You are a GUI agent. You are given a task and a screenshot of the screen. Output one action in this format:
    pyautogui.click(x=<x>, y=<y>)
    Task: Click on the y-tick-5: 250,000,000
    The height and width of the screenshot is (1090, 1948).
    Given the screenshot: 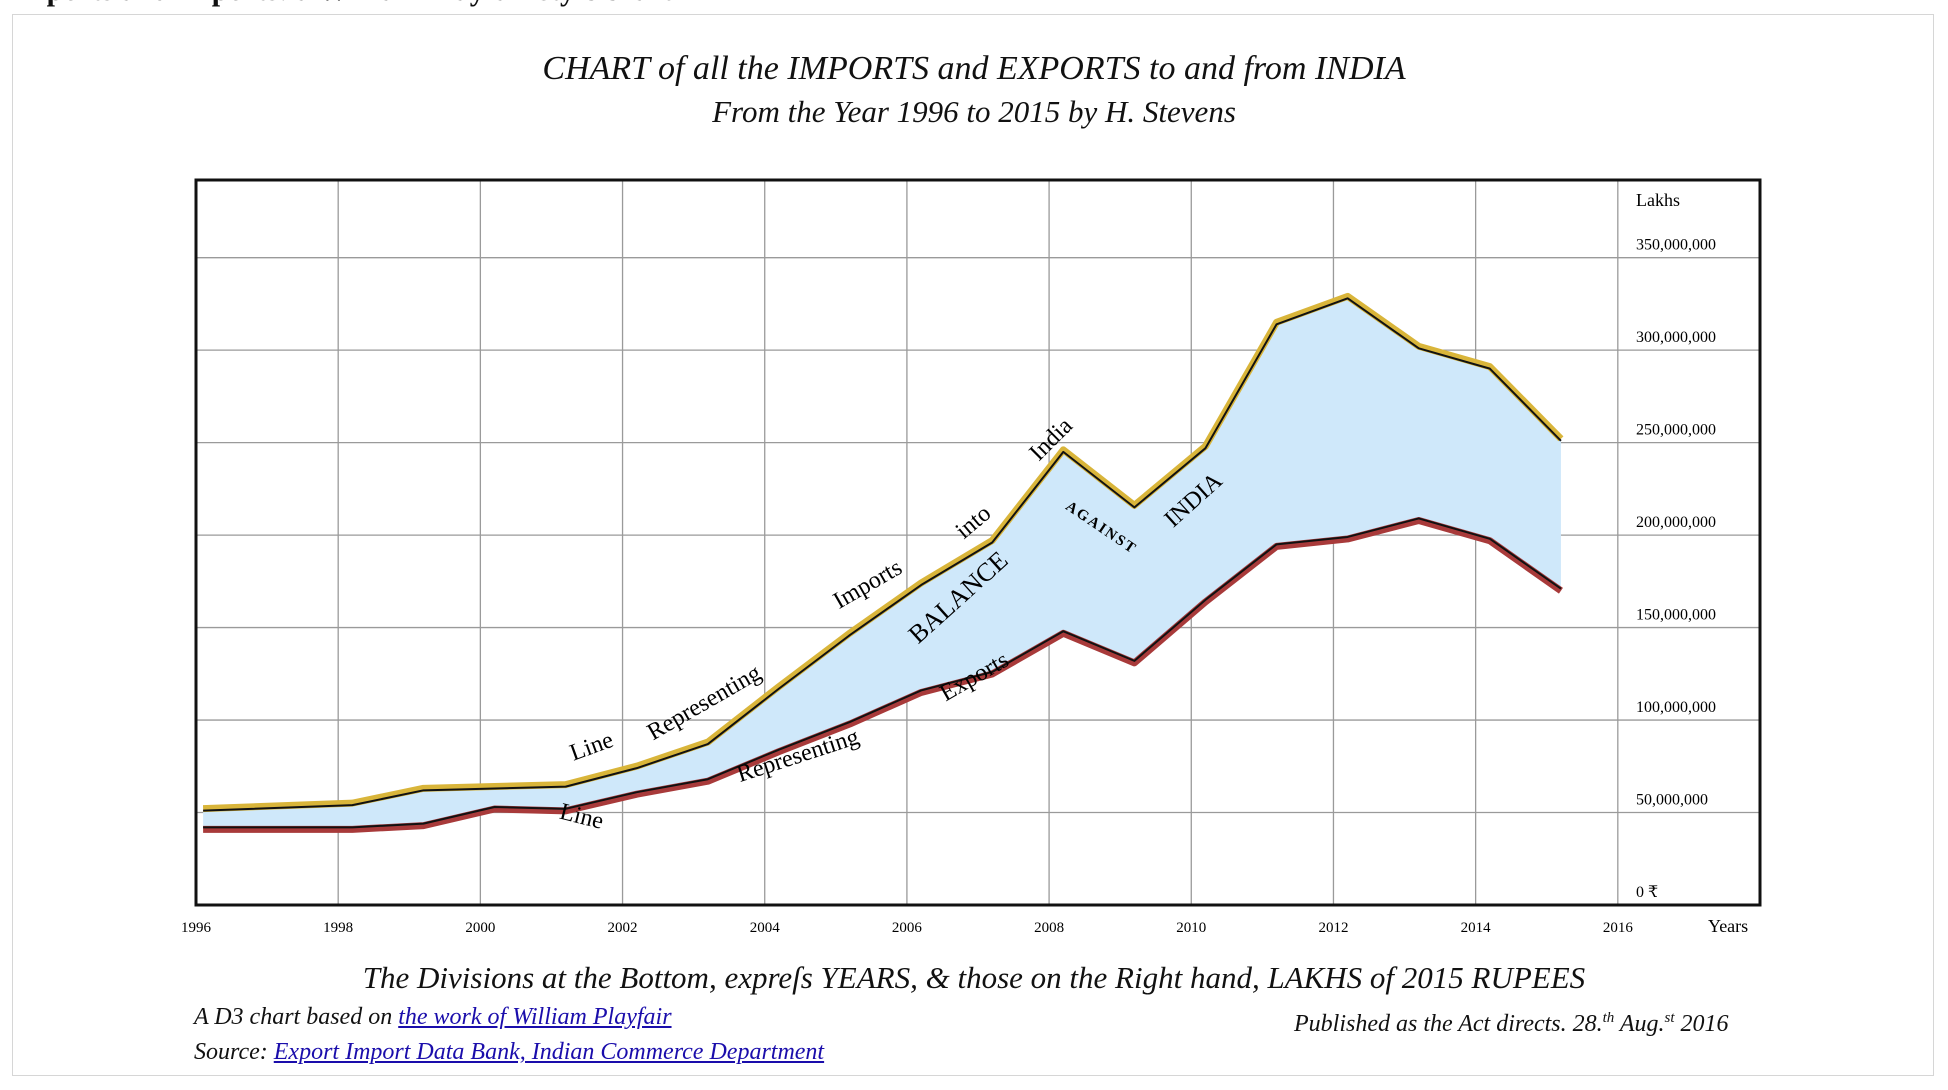 What is the action you would take?
    pyautogui.click(x=1676, y=430)
    